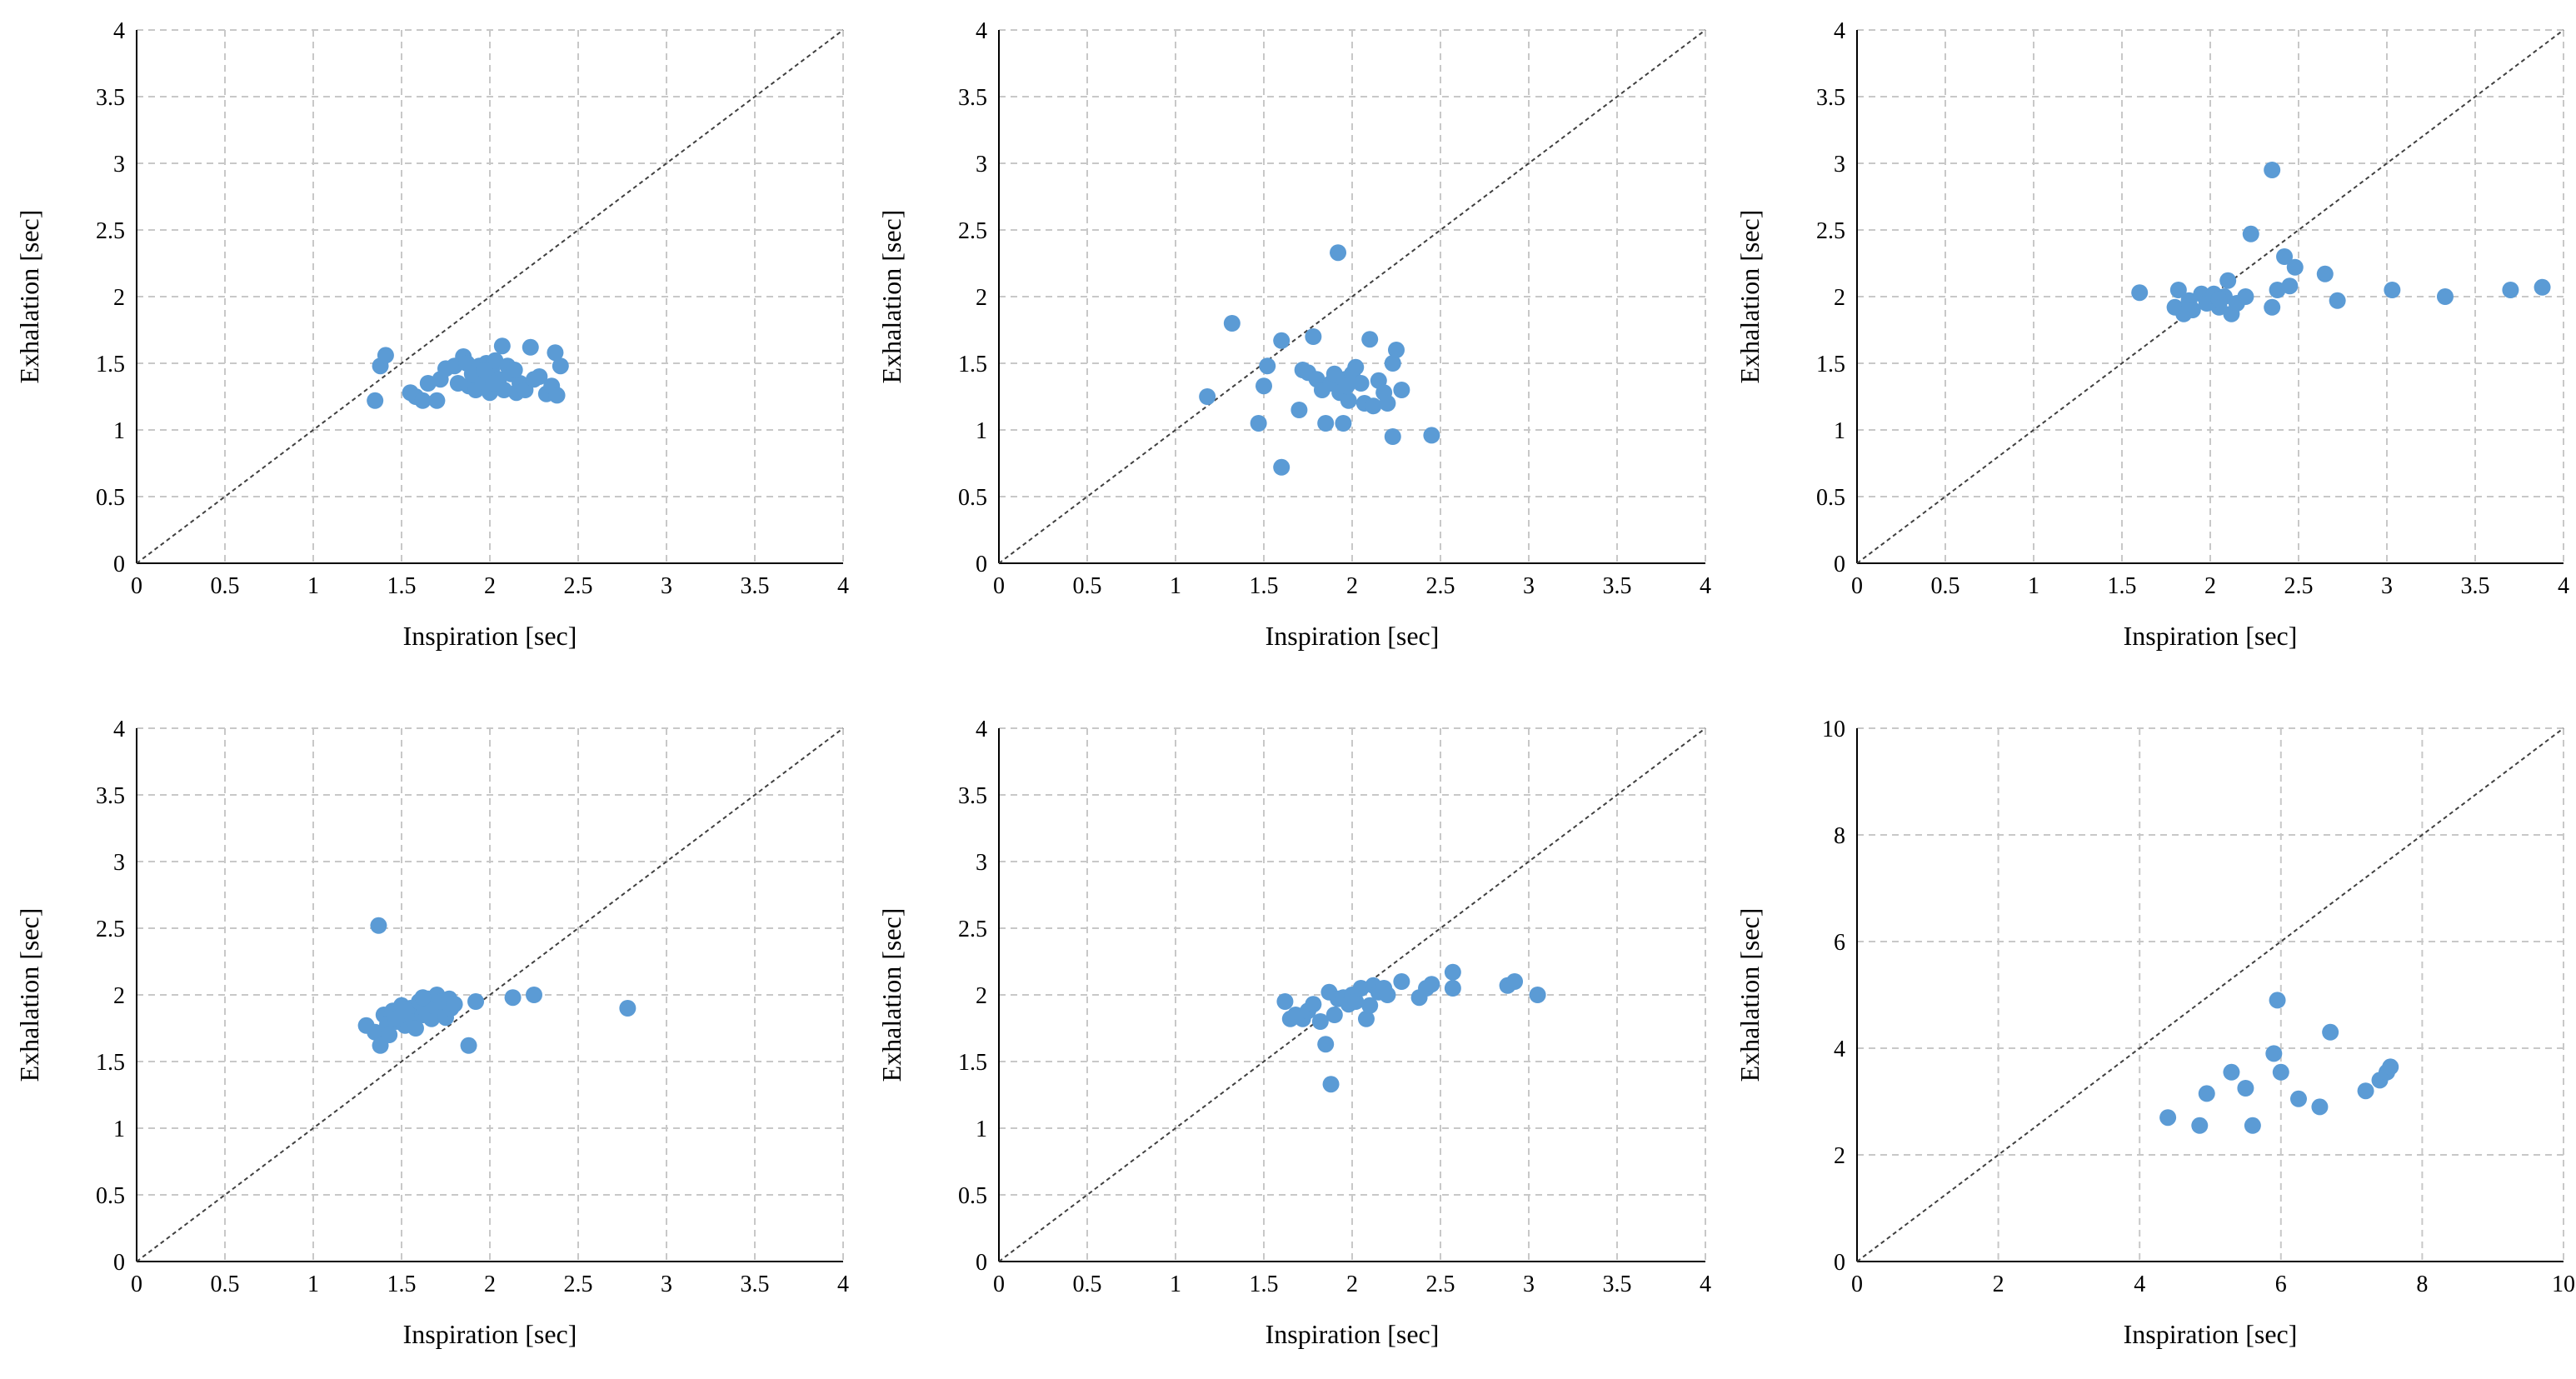 The image size is (2576, 1379). What do you see at coordinates (119, 431) in the screenshot?
I see `y-tick-label: 1` at bounding box center [119, 431].